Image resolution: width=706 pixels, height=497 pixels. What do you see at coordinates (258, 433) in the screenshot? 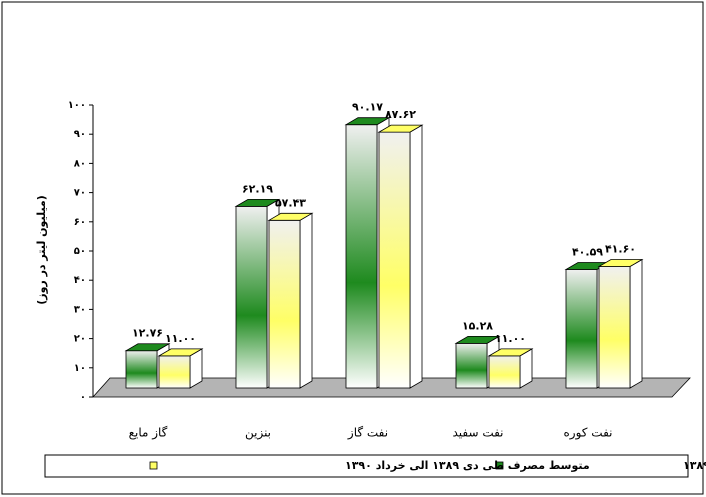
I see `x-tick-label: بنزین` at bounding box center [258, 433].